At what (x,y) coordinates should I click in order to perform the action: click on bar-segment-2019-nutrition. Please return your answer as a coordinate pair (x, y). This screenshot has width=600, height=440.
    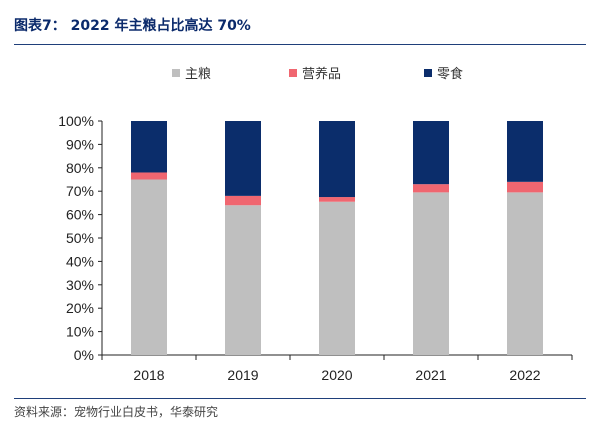
    Looking at the image, I should click on (243, 200).